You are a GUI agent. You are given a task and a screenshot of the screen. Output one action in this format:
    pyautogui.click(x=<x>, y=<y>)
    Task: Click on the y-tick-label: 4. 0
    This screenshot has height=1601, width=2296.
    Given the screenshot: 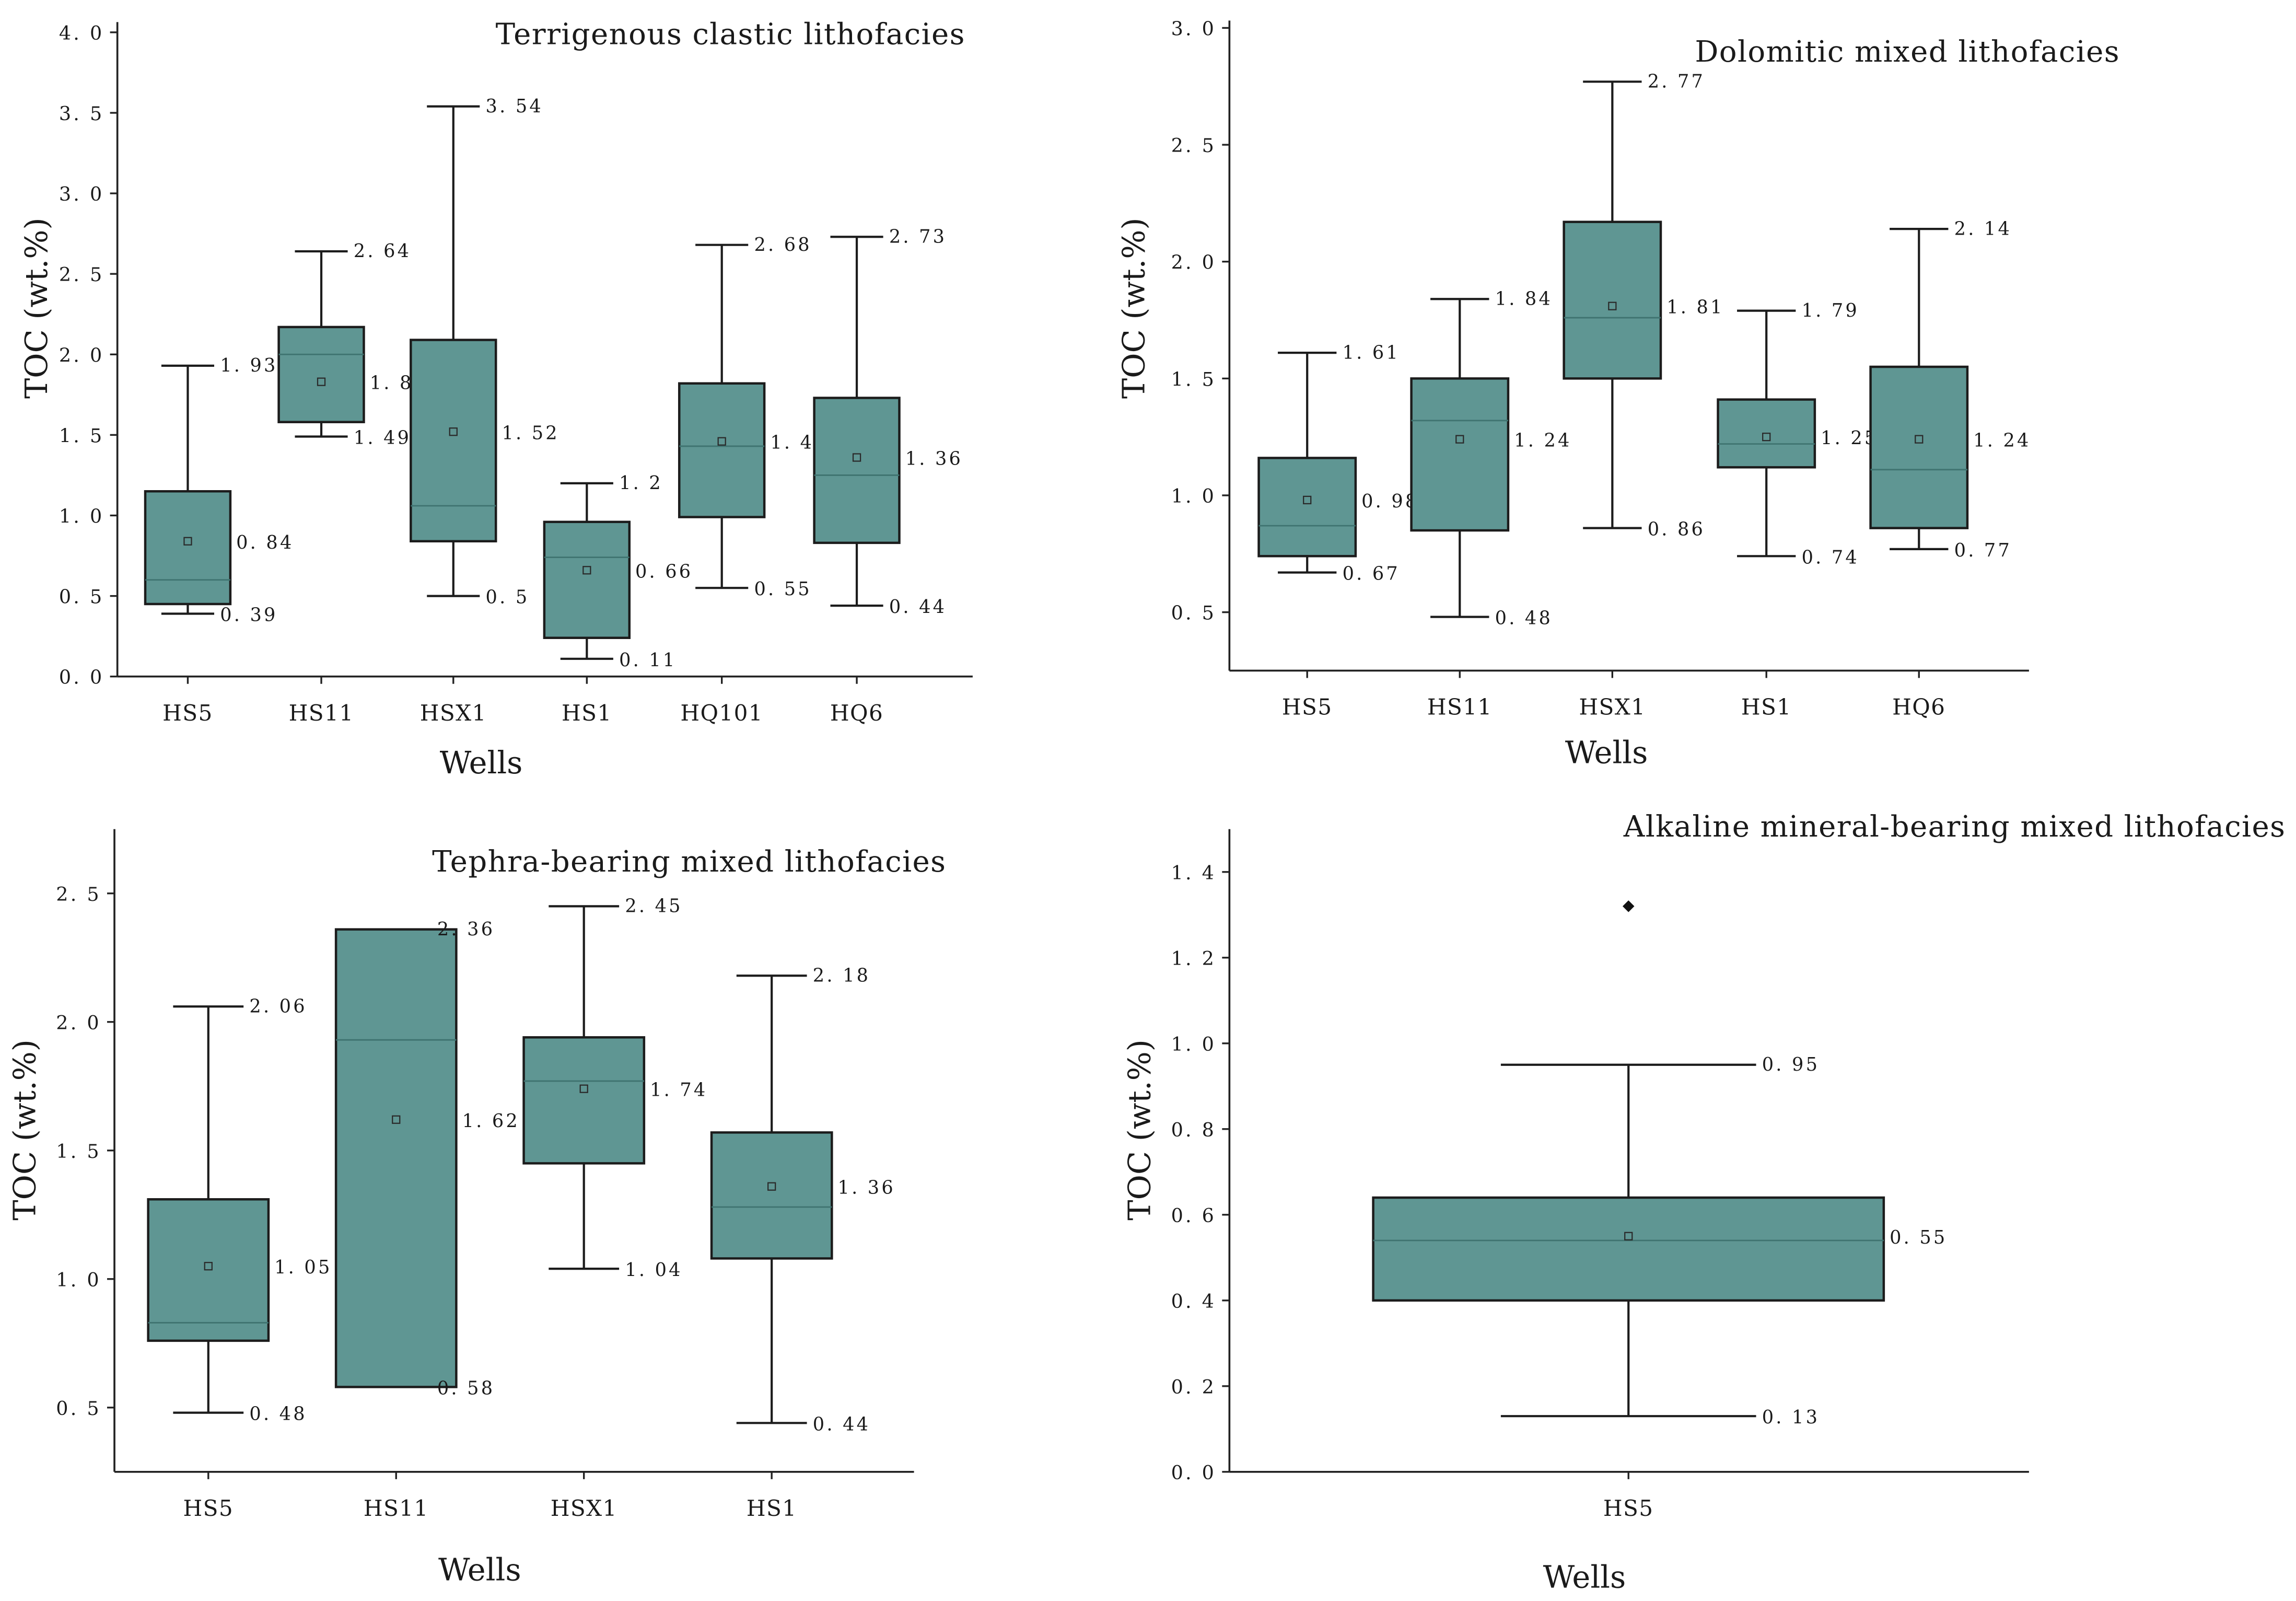 What is the action you would take?
    pyautogui.click(x=81, y=33)
    